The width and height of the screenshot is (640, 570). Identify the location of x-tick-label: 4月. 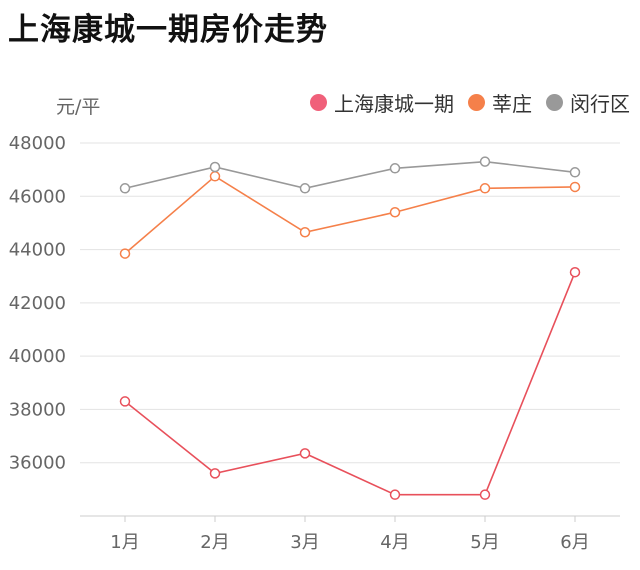
(394, 542).